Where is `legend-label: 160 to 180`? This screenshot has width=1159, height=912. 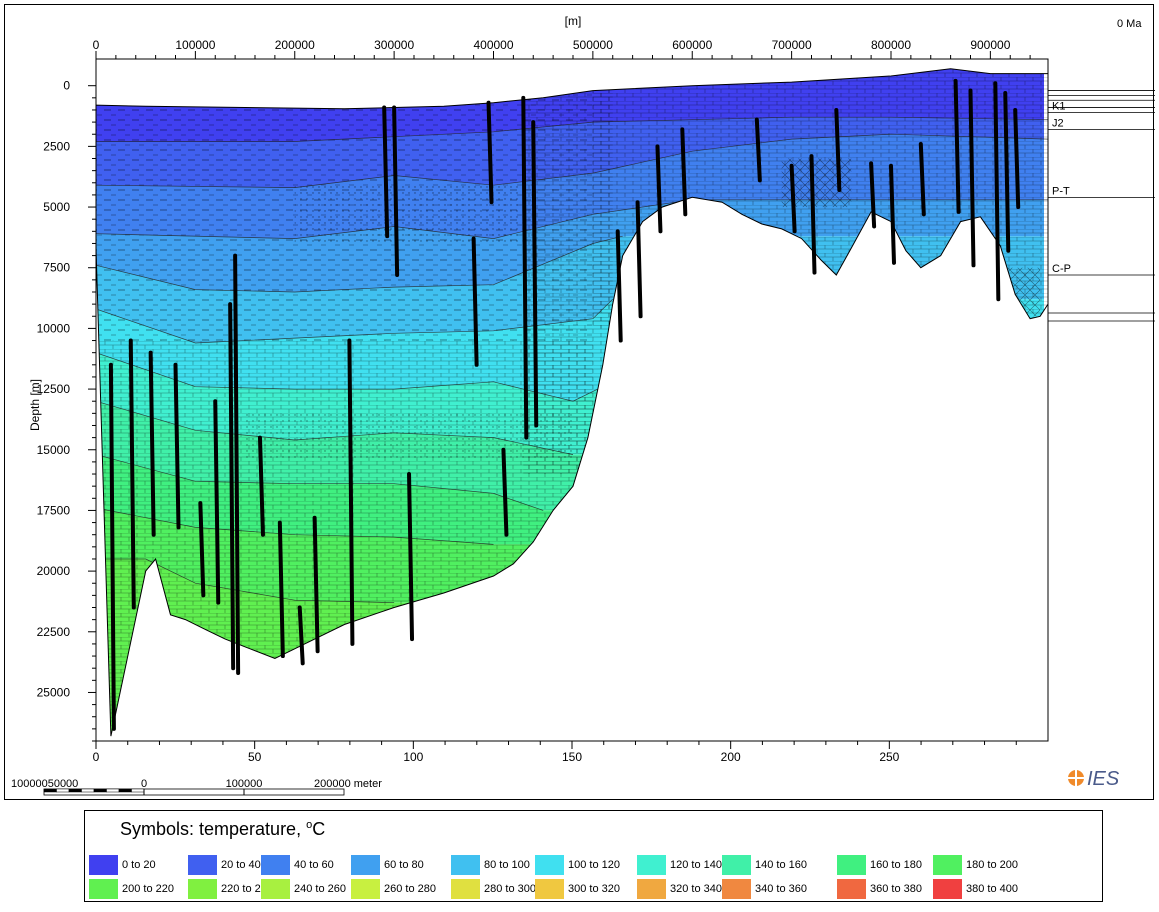
legend-label: 160 to 180 is located at coordinates (896, 865).